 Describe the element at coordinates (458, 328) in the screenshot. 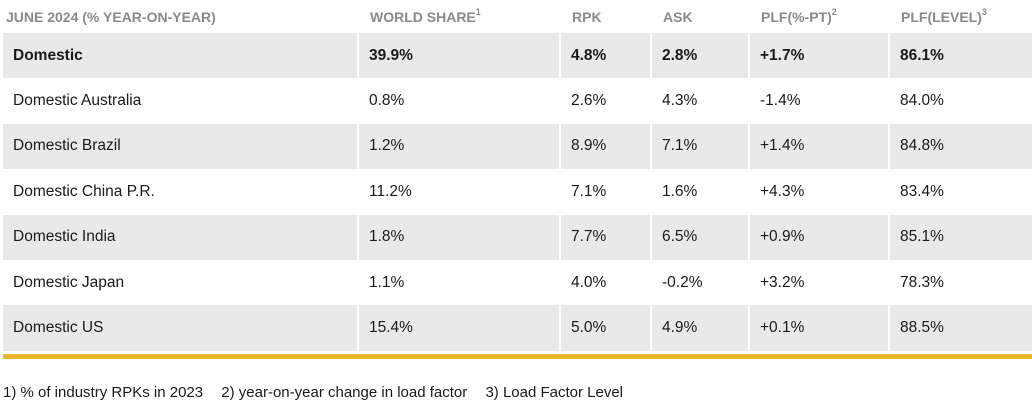

I see `cell-world-share: 15.4%` at that location.